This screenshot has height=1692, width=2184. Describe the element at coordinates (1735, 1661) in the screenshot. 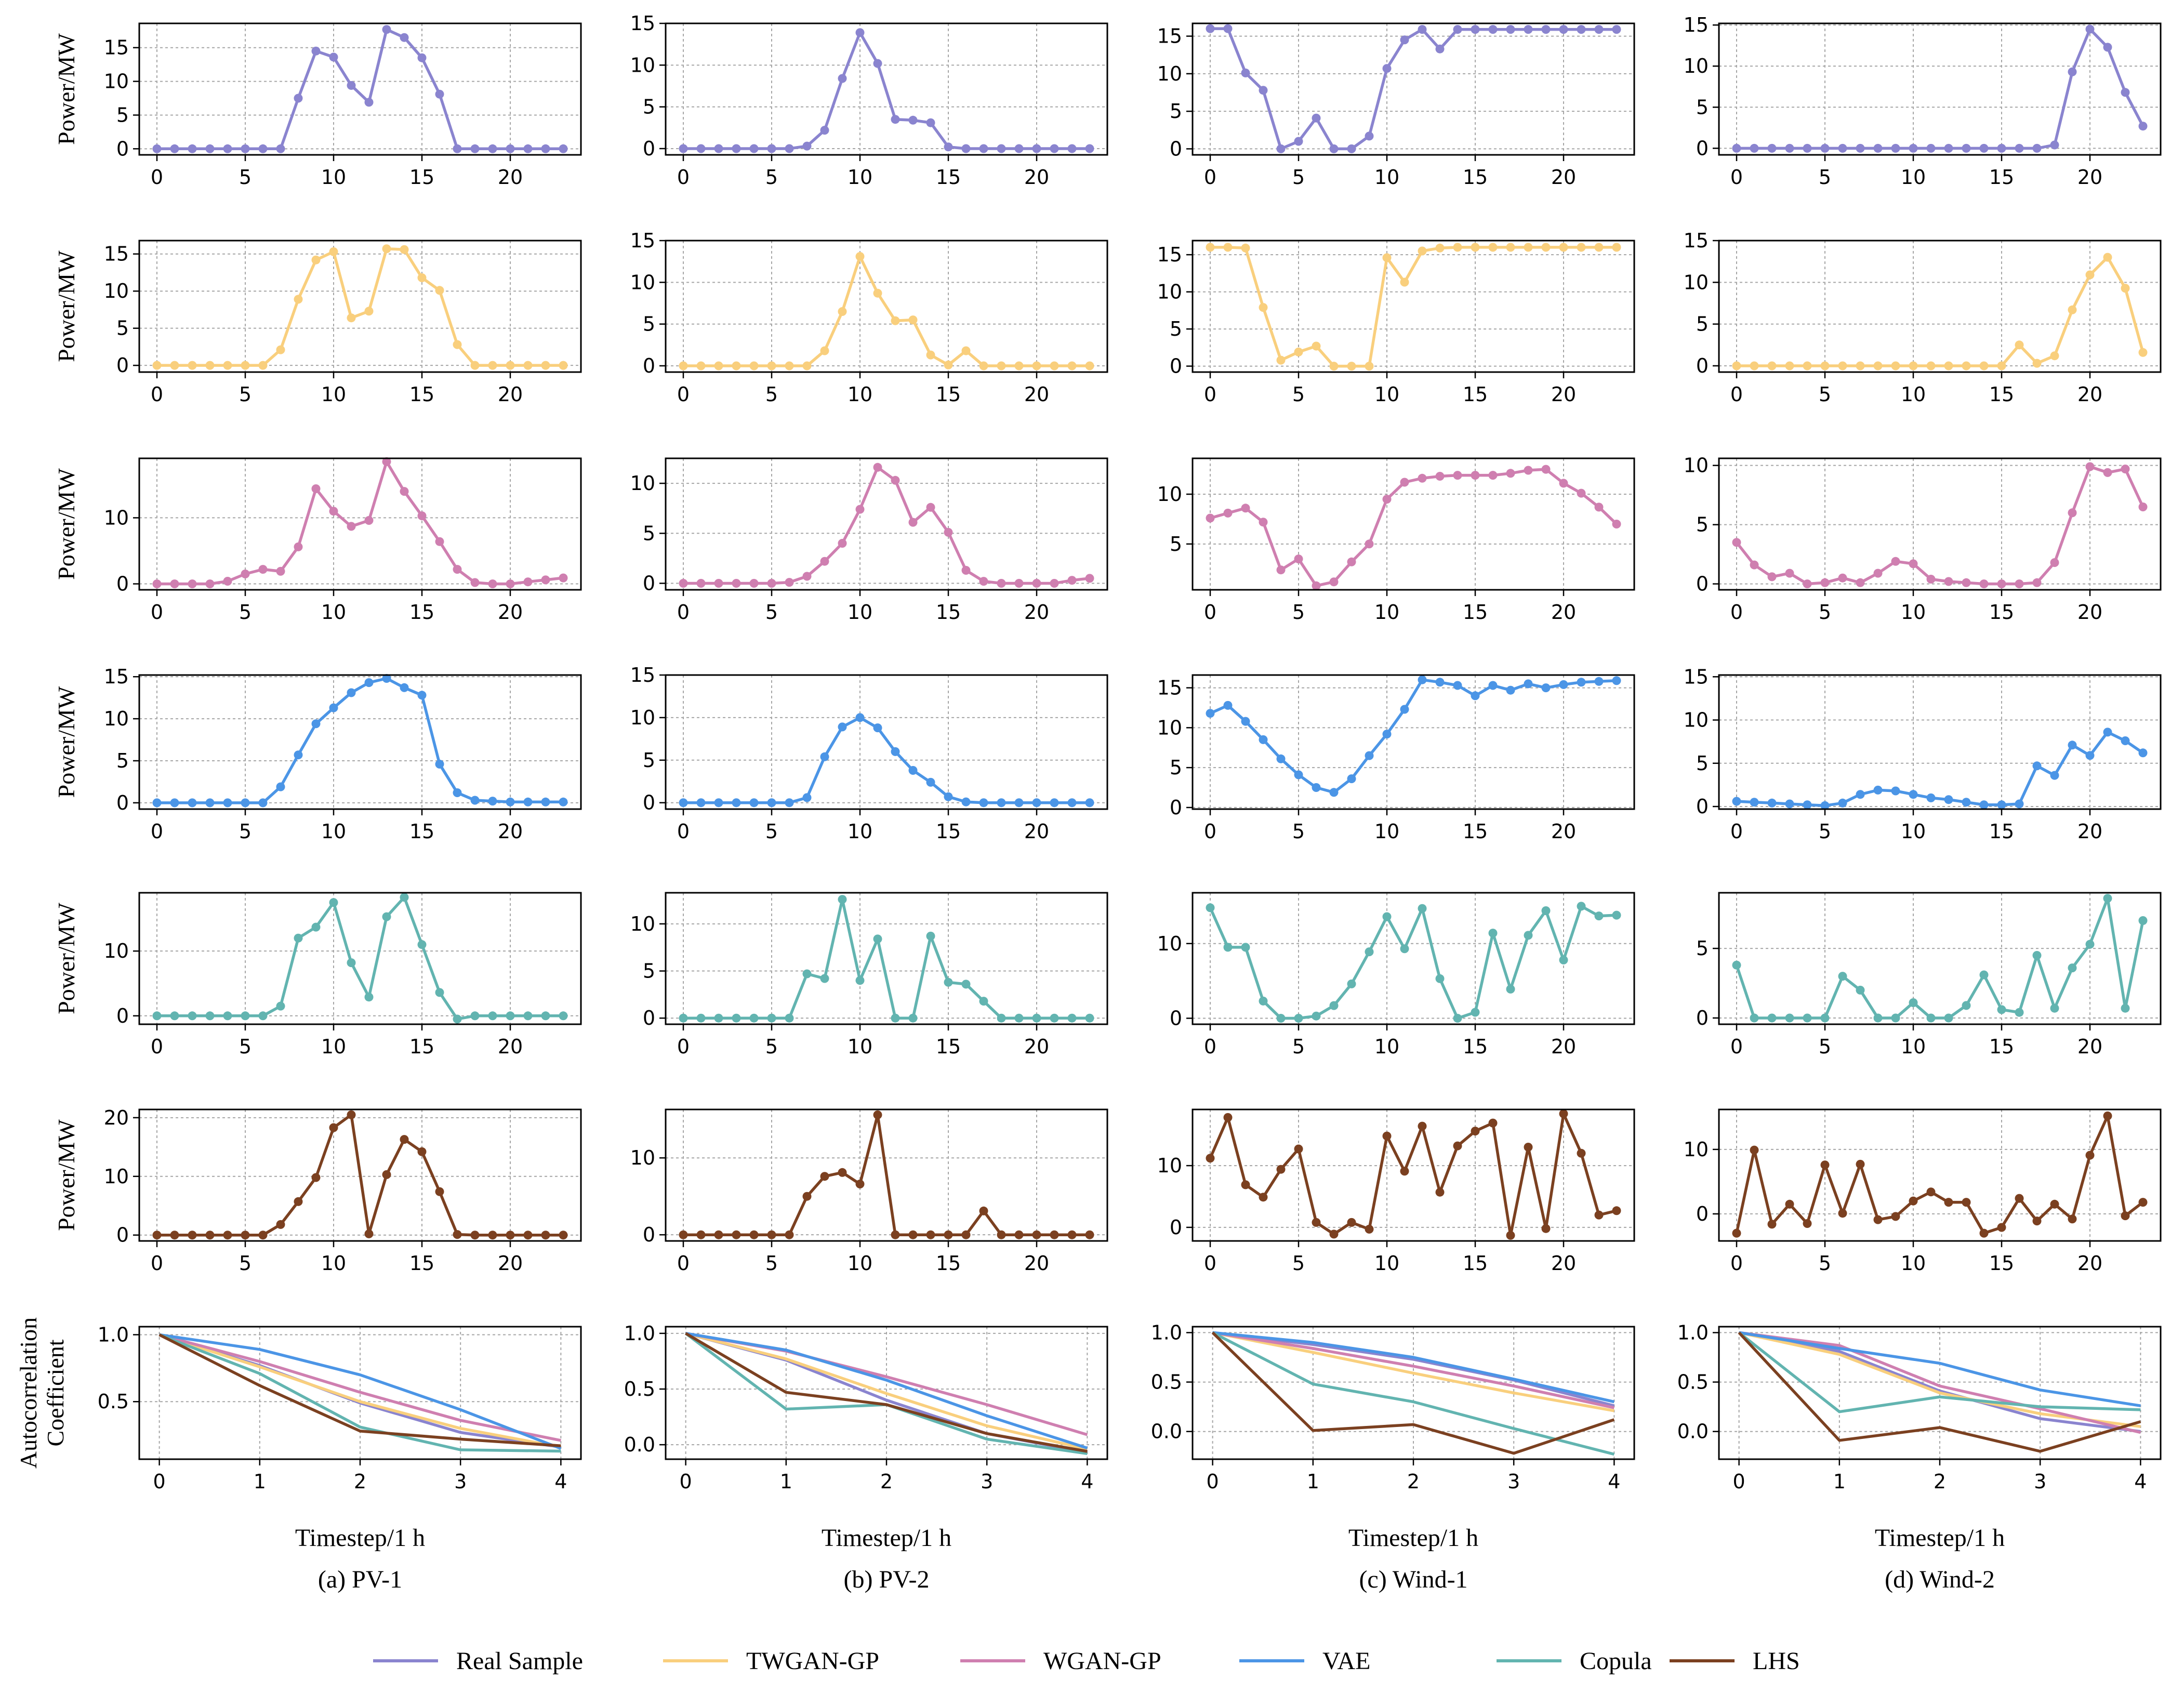

I see `legend-item: LHS` at that location.